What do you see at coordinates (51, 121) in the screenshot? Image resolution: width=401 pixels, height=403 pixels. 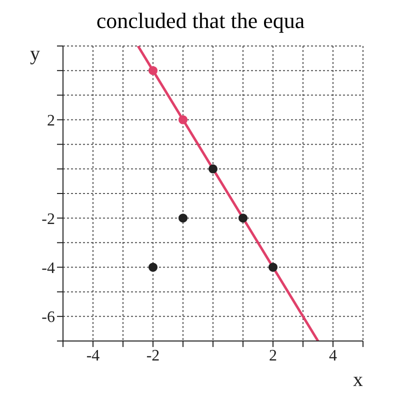 I see `y-tick-label: 2` at bounding box center [51, 121].